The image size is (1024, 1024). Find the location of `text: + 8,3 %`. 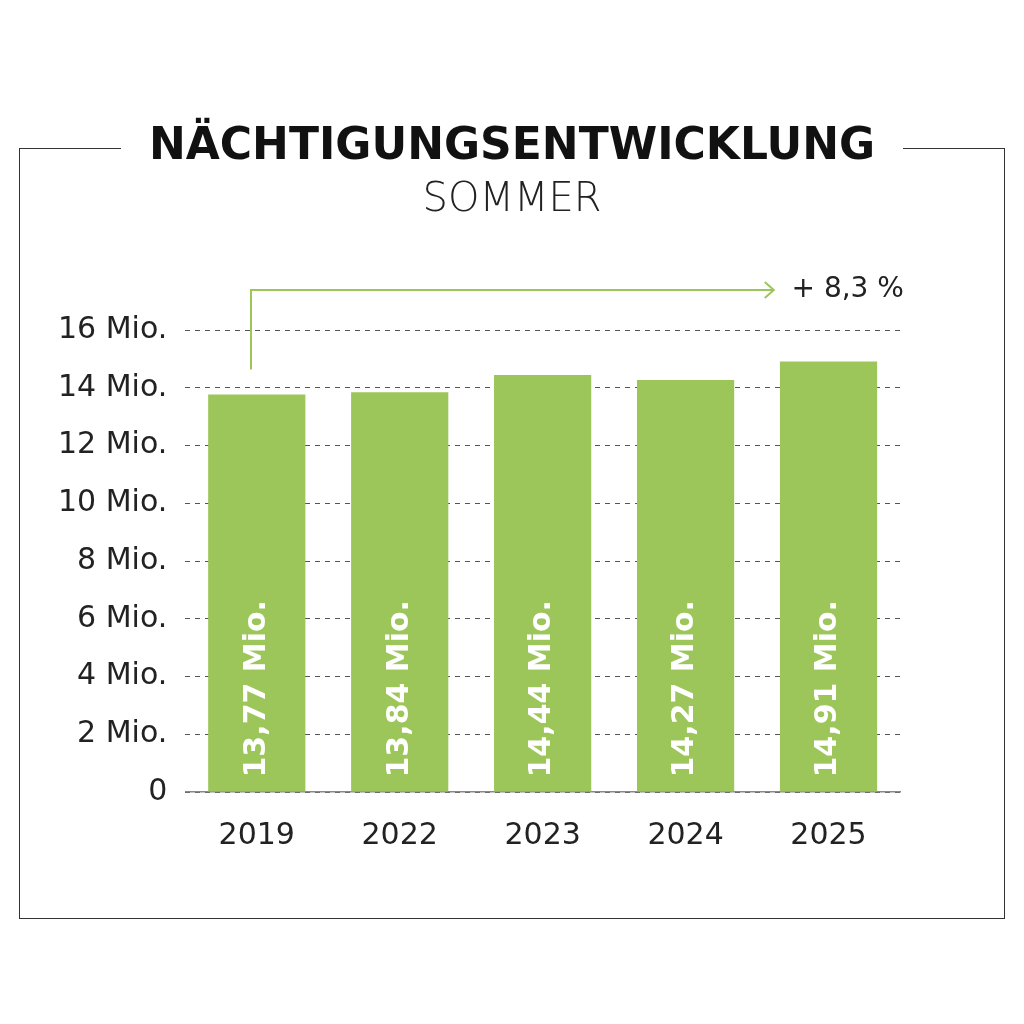

text: + 8,3 % is located at coordinates (847, 288).